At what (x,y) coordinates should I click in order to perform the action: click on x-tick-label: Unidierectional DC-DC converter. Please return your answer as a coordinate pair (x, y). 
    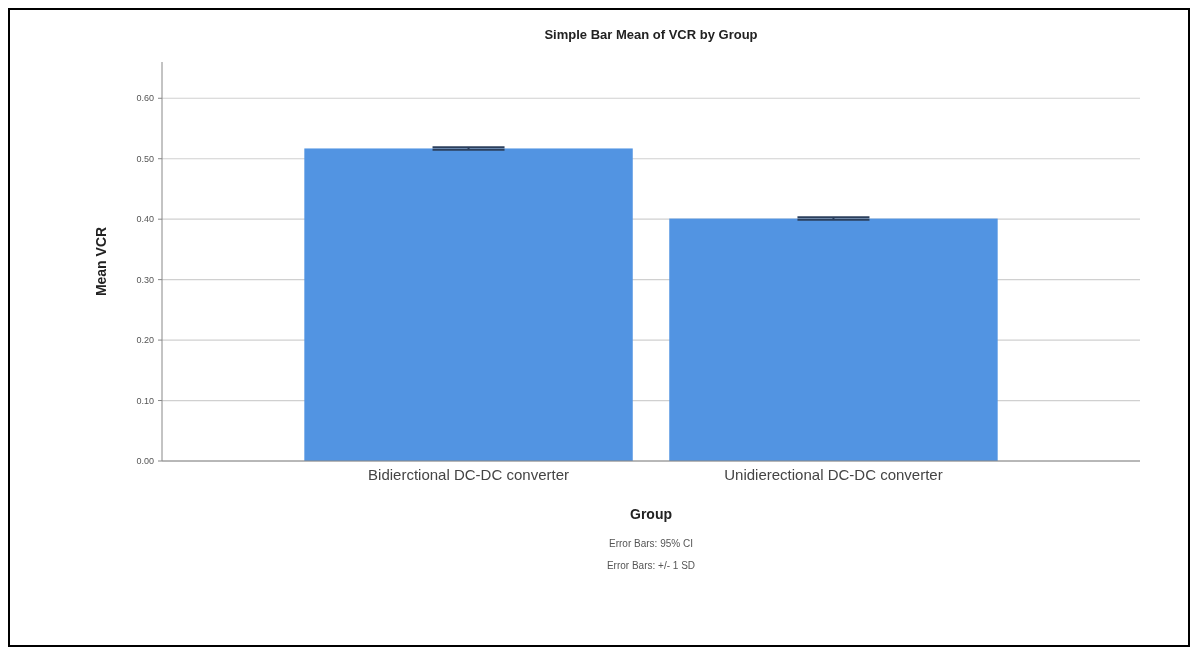
    Looking at the image, I should click on (833, 474).